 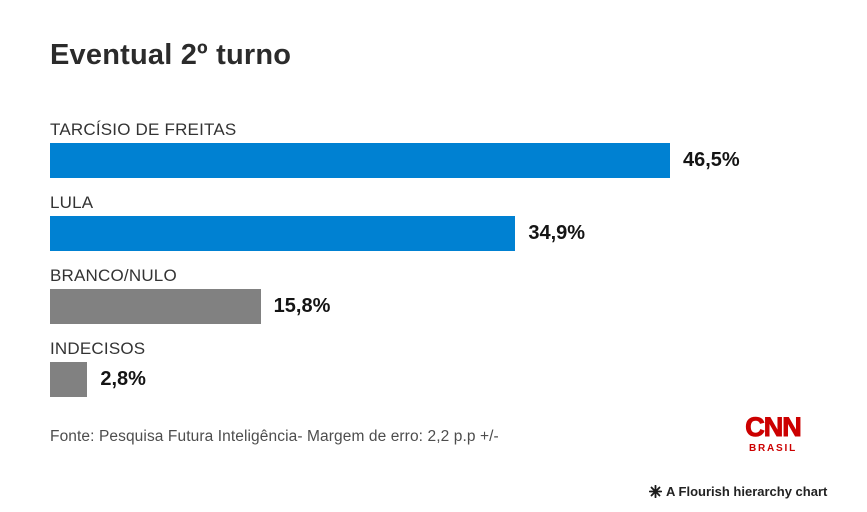 I want to click on bar-value-label: 2,8%, so click(x=123, y=379).